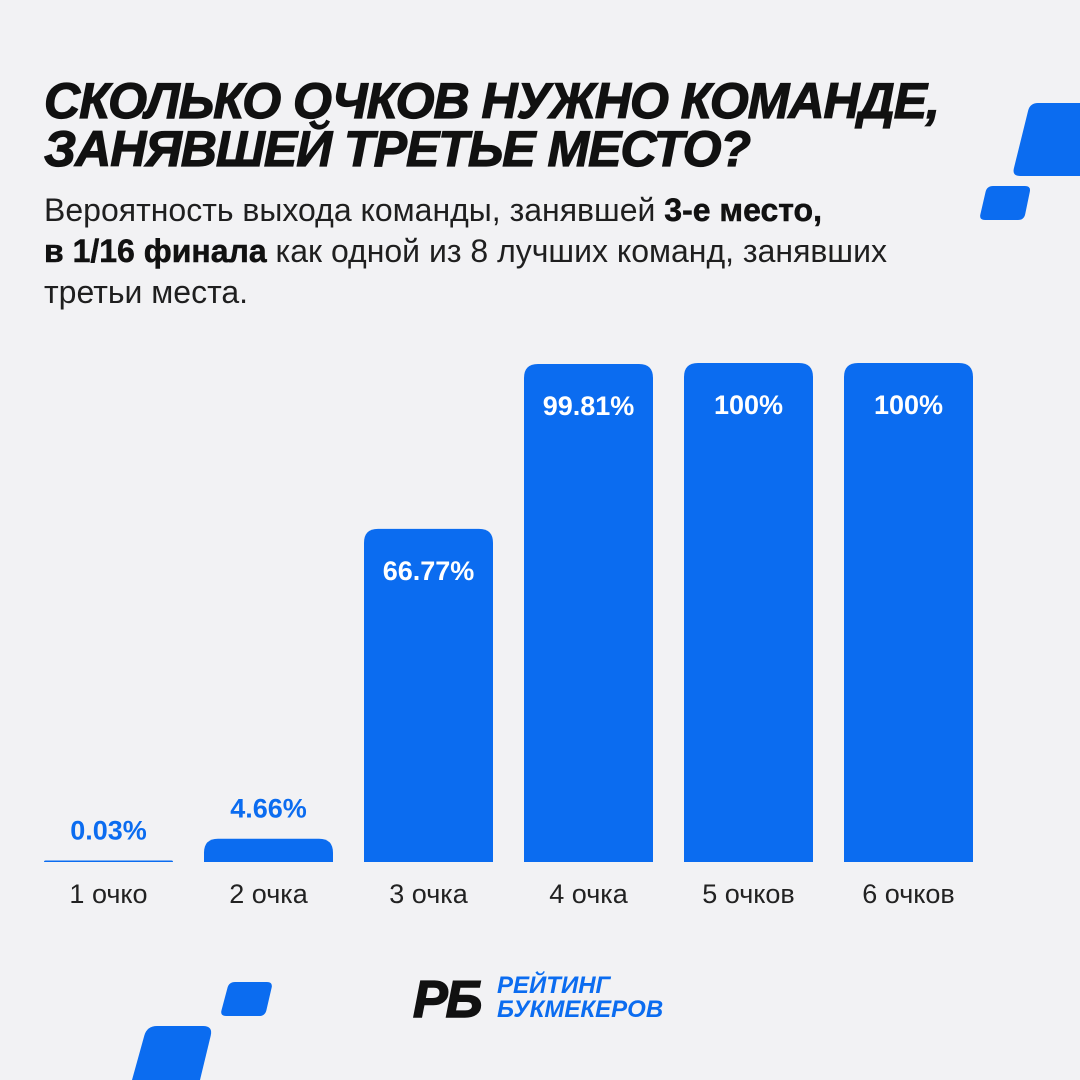 The width and height of the screenshot is (1080, 1080). Describe the element at coordinates (108, 894) in the screenshot. I see `category-label-1: 1 очко` at that location.